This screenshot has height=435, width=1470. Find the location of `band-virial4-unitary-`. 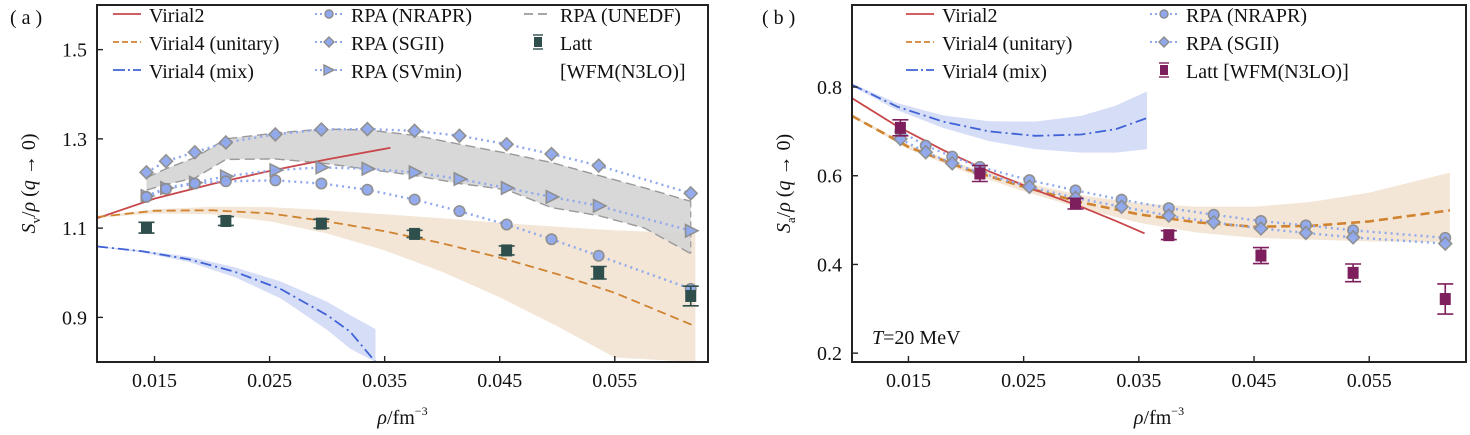

band-virial4-unitary- is located at coordinates (1151, 178).